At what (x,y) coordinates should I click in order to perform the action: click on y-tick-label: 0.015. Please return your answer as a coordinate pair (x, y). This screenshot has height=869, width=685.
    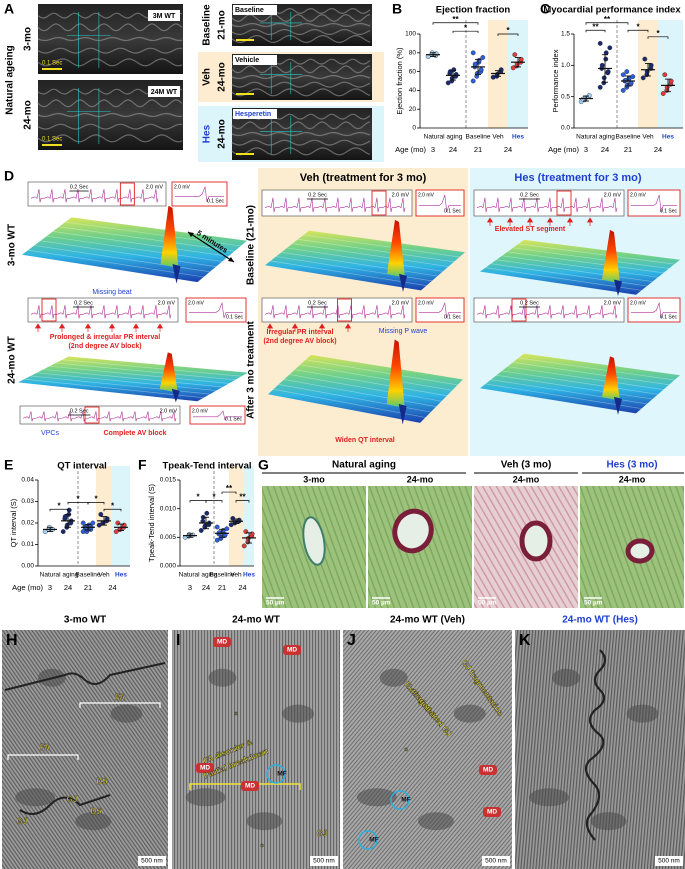
    Looking at the image, I should click on (168, 480).